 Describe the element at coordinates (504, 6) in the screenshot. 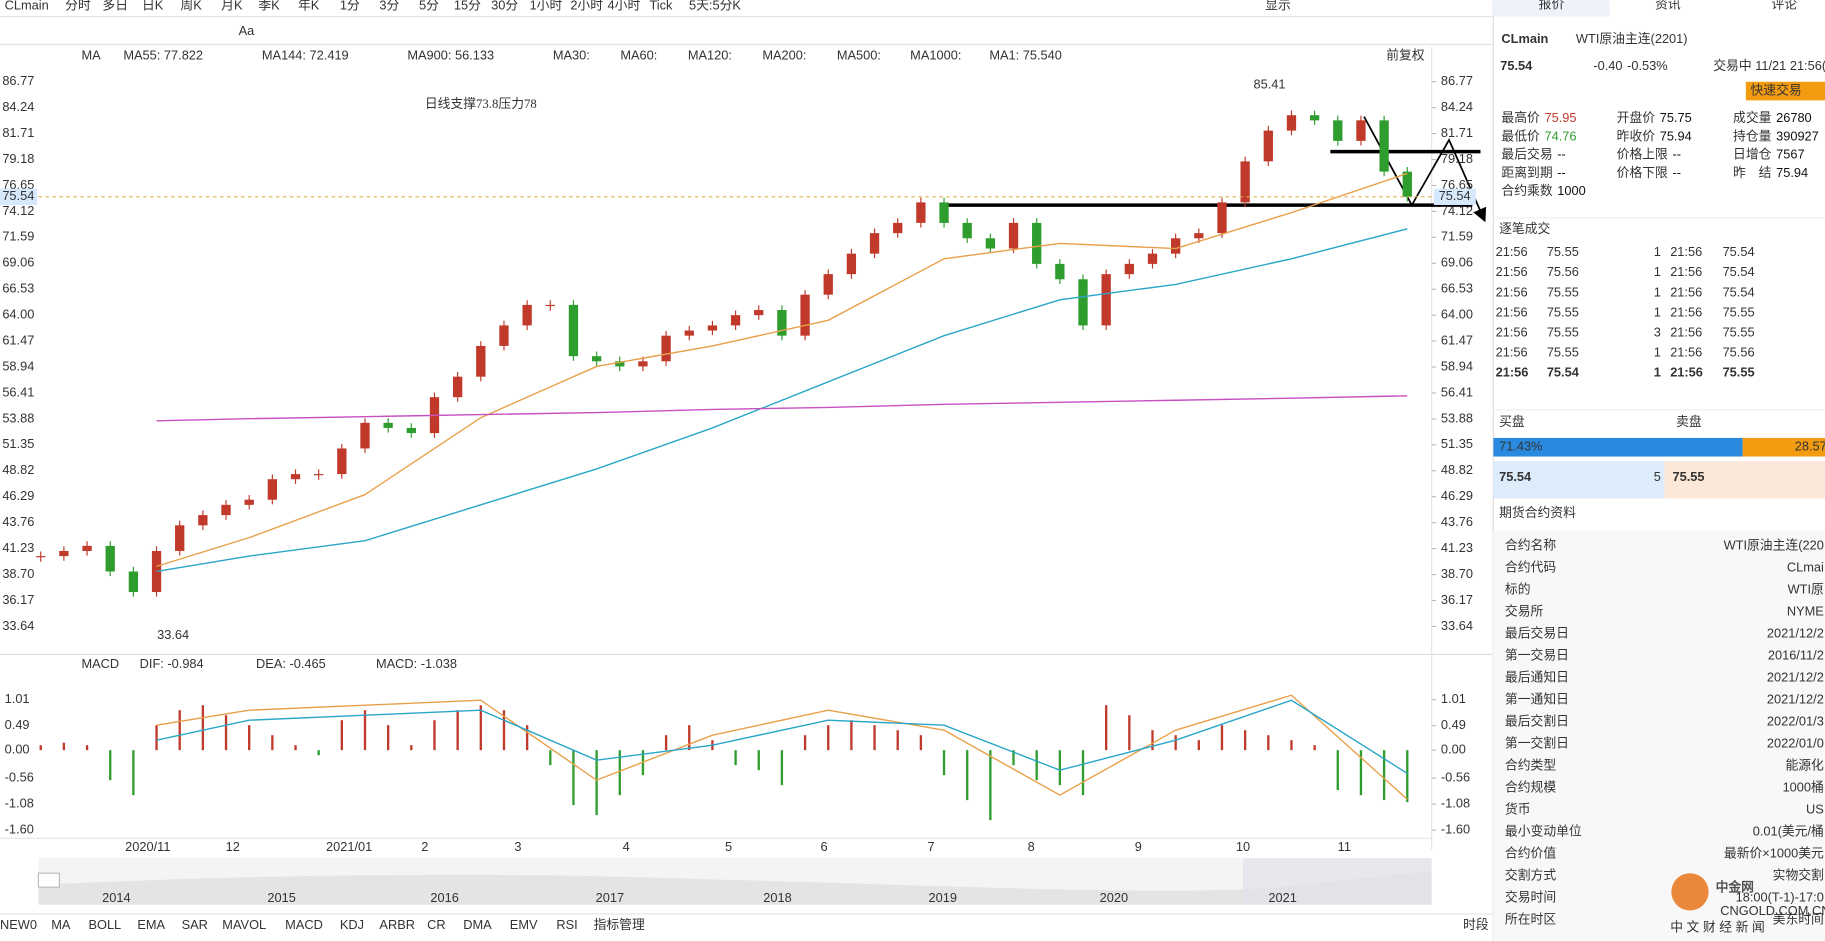

I see `toolbar-item: 30分` at that location.